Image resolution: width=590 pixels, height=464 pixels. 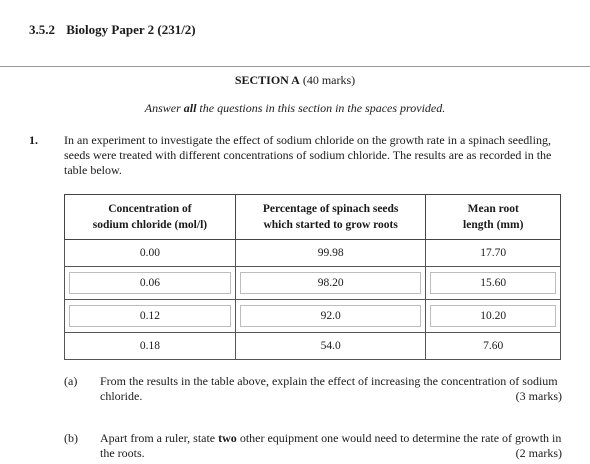 What do you see at coordinates (493, 209) in the screenshot?
I see `header-line: Mean root` at bounding box center [493, 209].